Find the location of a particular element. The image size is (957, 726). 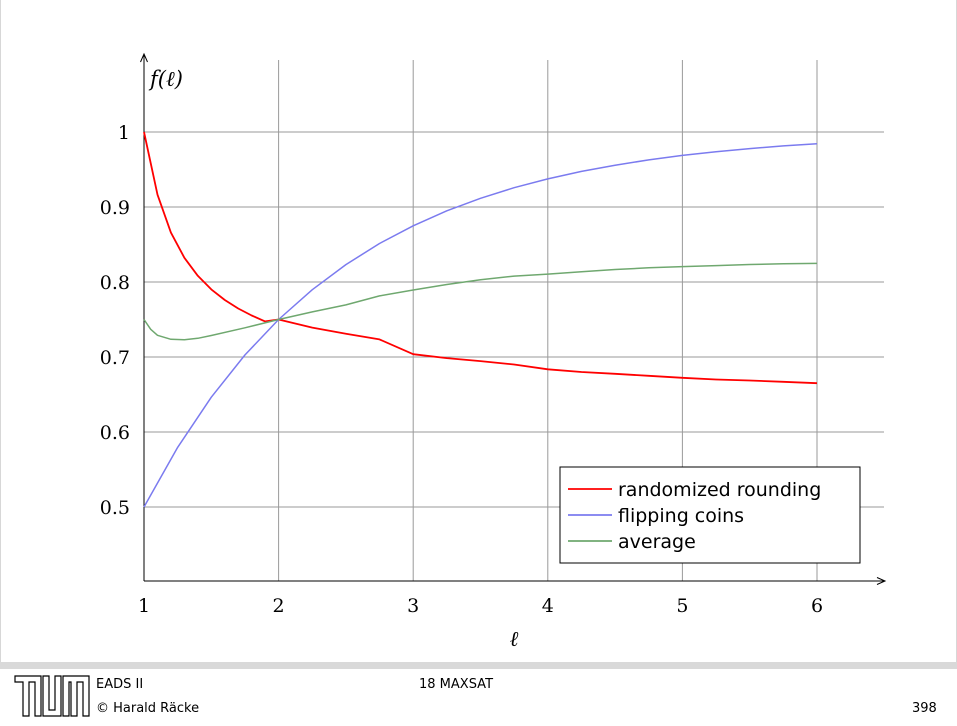

x-tick-label: 6 is located at coordinates (817, 606).